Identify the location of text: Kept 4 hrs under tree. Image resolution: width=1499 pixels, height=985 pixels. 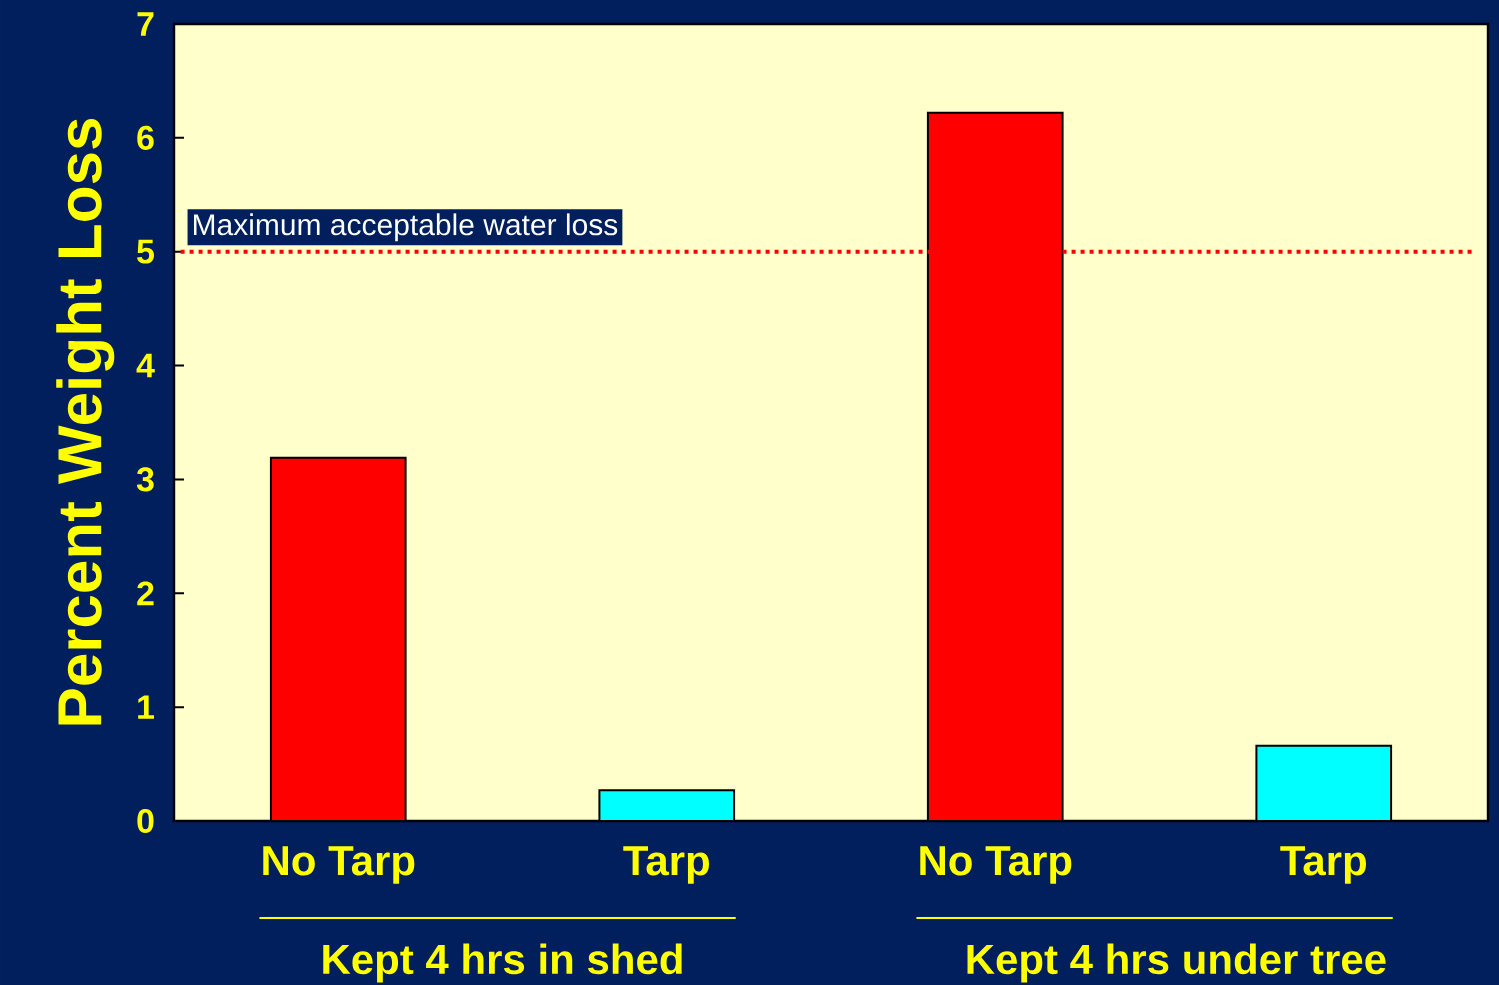
(1176, 963).